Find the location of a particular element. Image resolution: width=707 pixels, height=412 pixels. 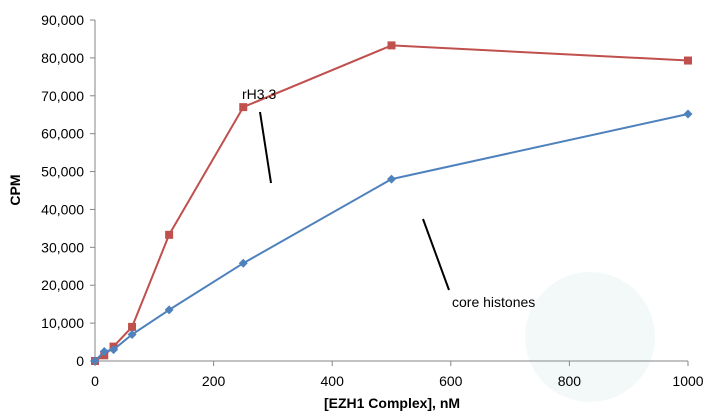

y-tick-label: 50,000 is located at coordinates (62, 172).